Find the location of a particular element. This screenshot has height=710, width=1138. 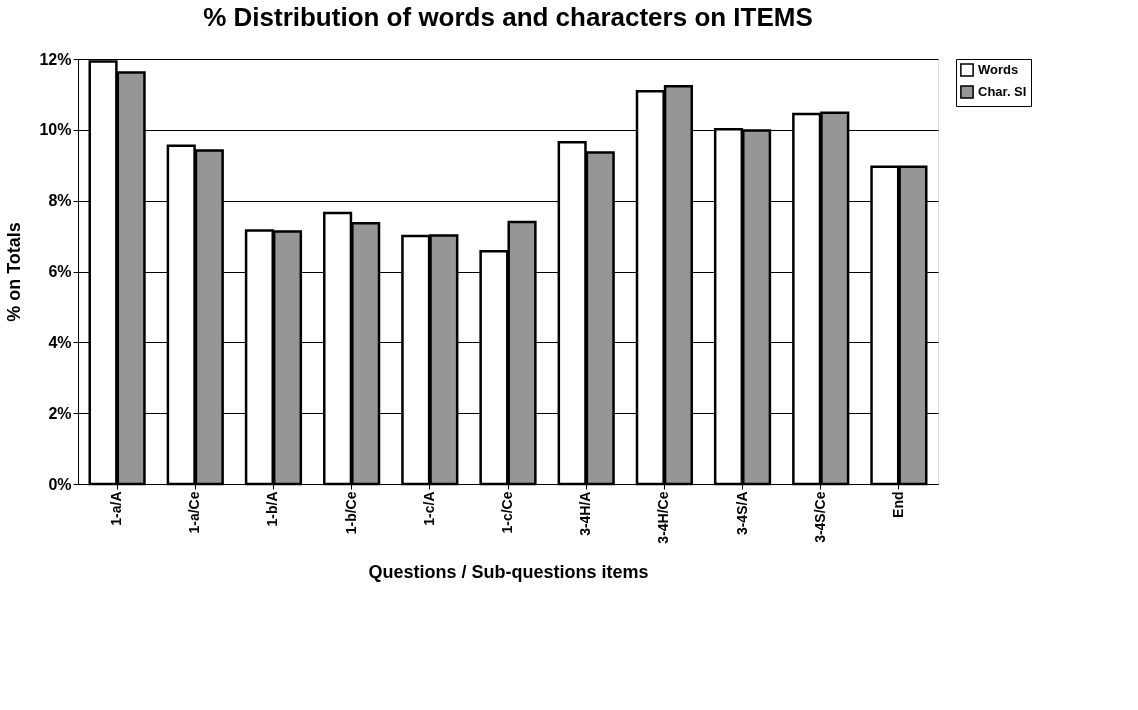

x-tick-label: End is located at coordinates (897, 504).